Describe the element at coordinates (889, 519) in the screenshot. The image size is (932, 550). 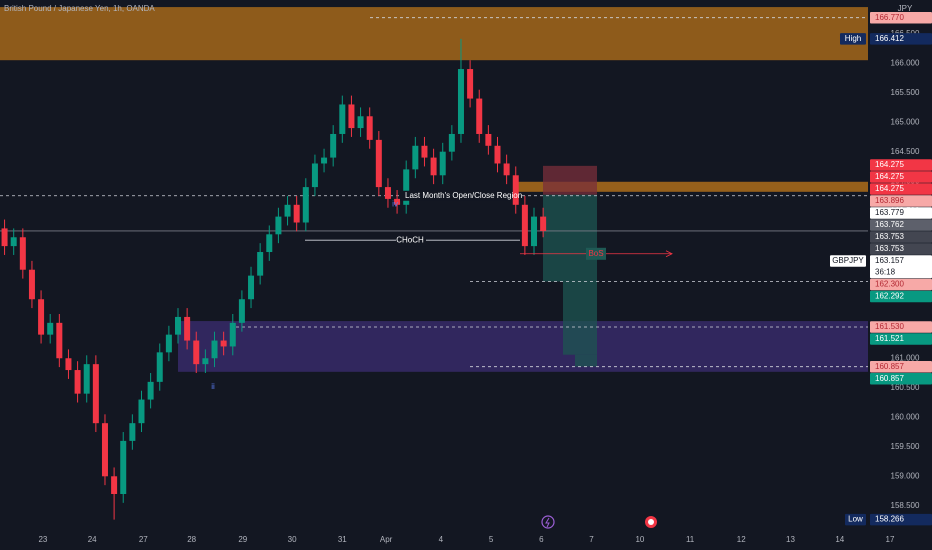
I see `price-label: 158.266` at that location.